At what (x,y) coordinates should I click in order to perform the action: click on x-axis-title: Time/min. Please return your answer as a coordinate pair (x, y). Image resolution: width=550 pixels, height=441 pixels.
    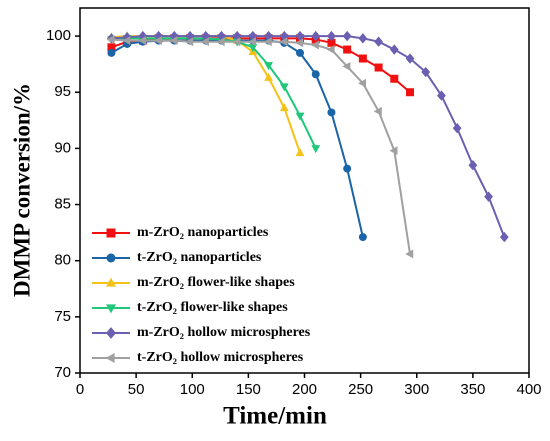
    Looking at the image, I should click on (275, 416).